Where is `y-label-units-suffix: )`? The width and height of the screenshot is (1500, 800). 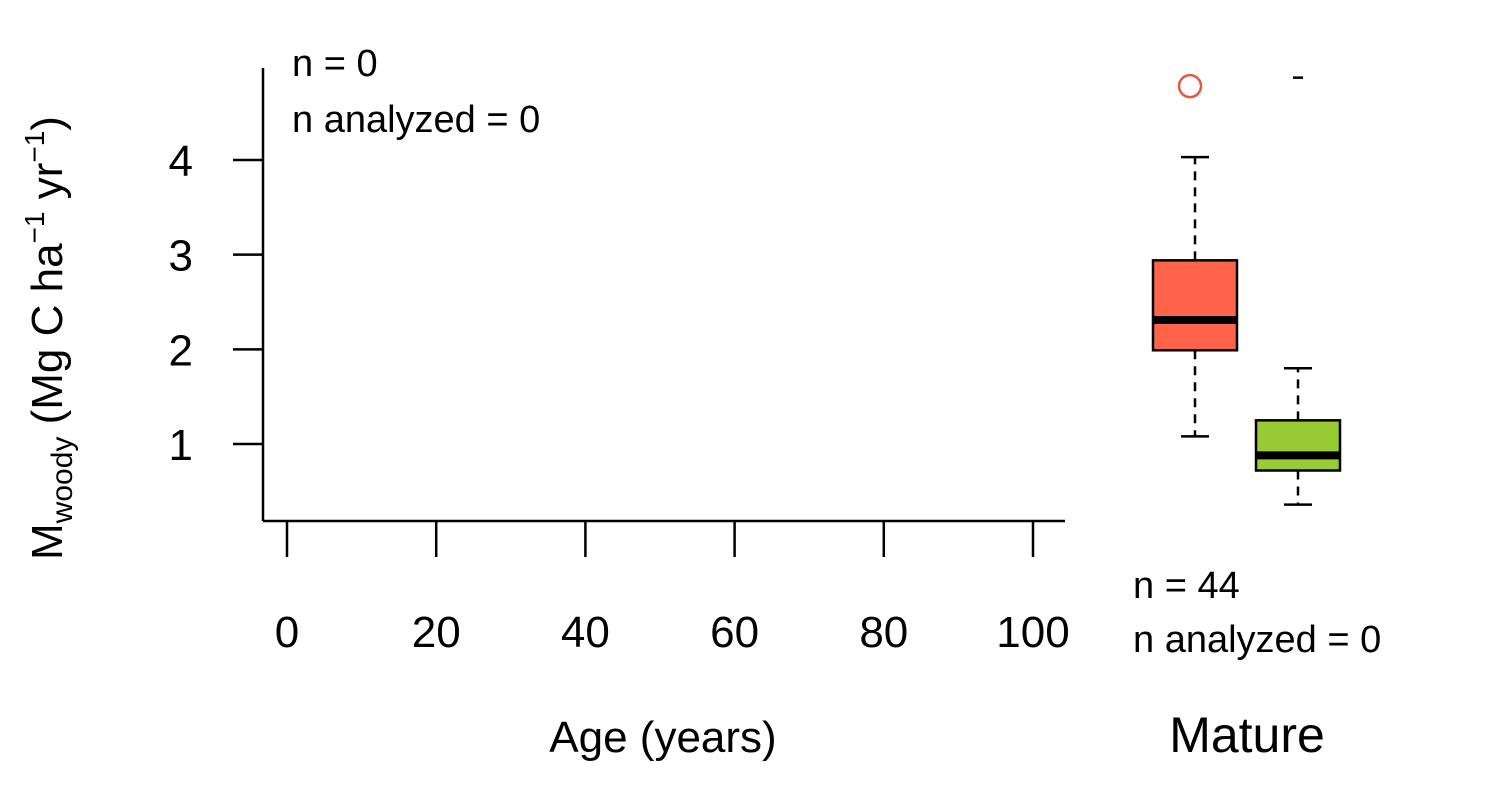 y-label-units-suffix: ) is located at coordinates (47, 123).